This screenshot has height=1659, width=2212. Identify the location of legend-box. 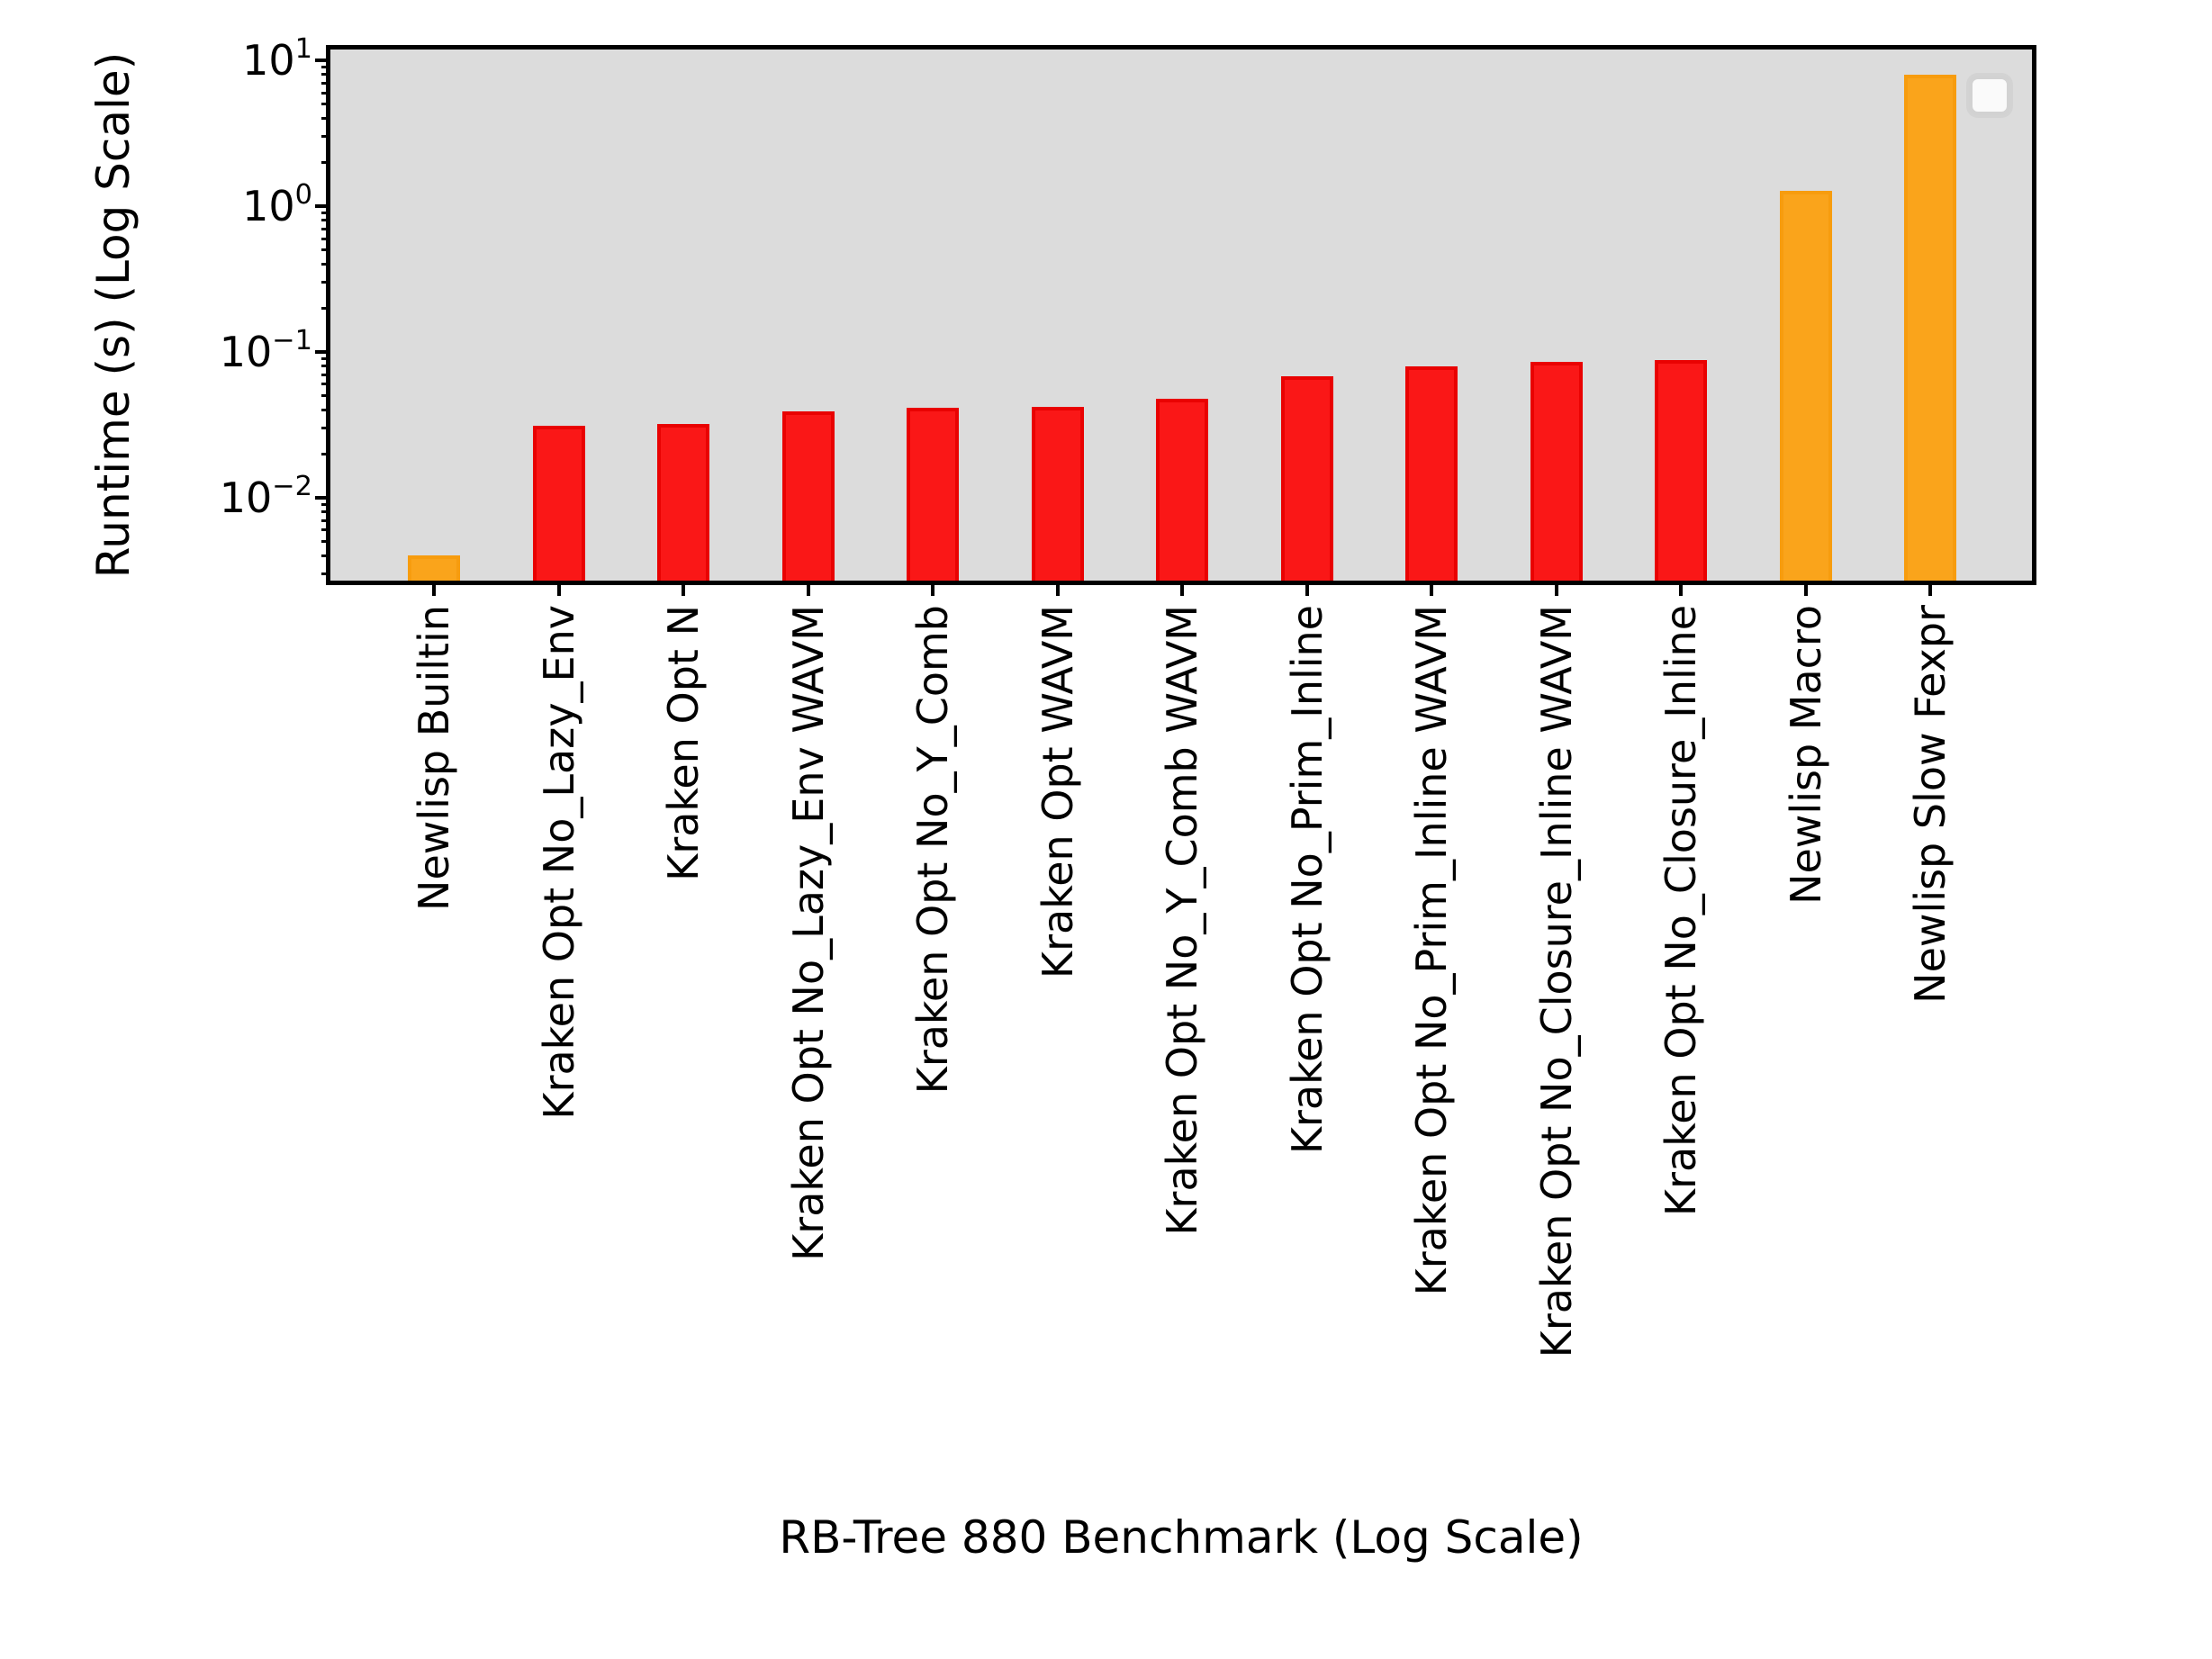
(1989, 95).